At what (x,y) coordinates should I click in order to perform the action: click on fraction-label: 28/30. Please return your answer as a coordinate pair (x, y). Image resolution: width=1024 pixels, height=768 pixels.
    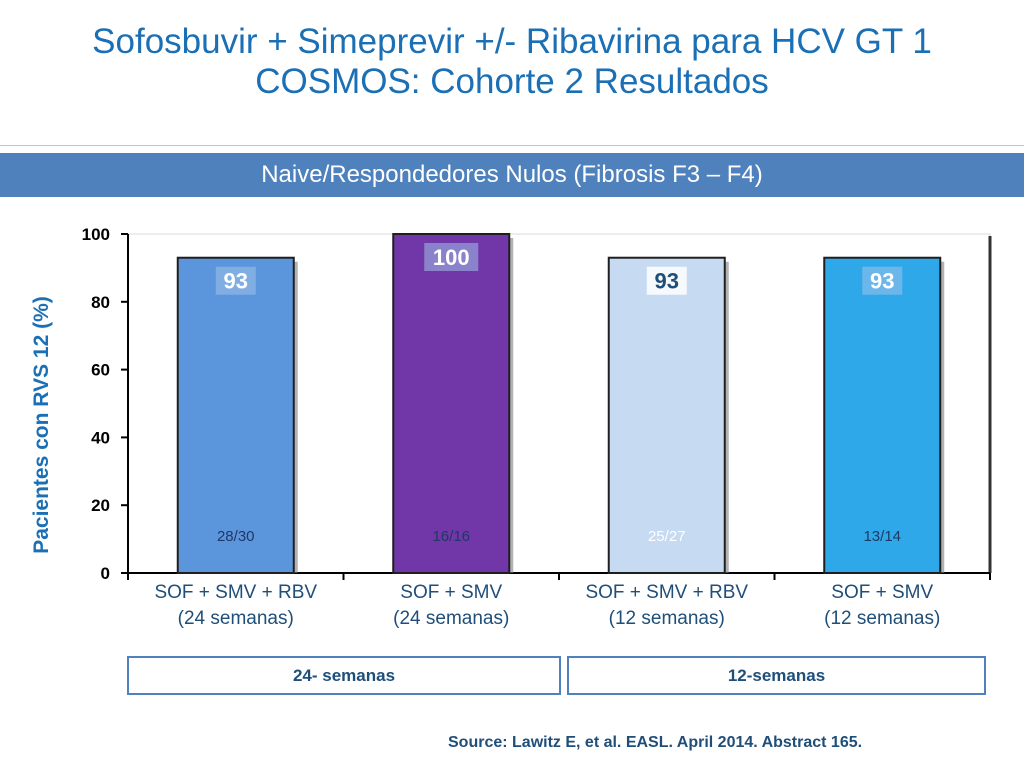
    Looking at the image, I should click on (236, 536).